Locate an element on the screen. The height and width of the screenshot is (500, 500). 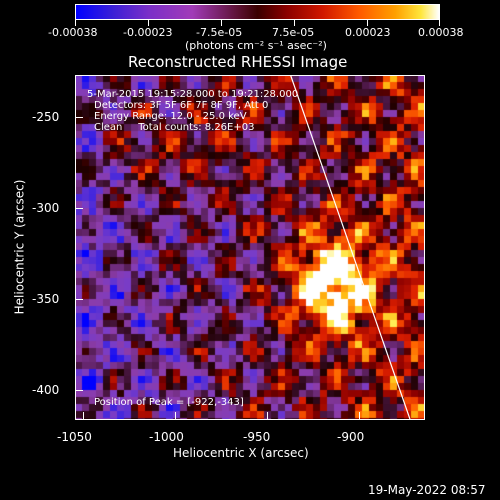
colorbar-tick-label: -0.00038 is located at coordinates (73, 32).